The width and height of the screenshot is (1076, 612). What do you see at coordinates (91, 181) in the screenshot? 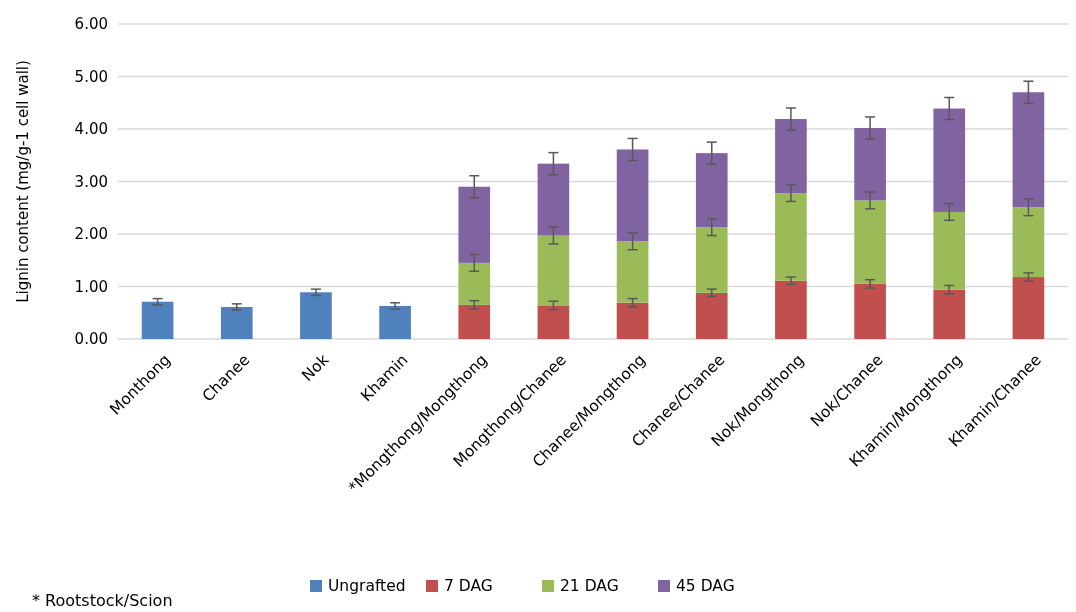
I see `y-tick-label: 3.00` at bounding box center [91, 181].